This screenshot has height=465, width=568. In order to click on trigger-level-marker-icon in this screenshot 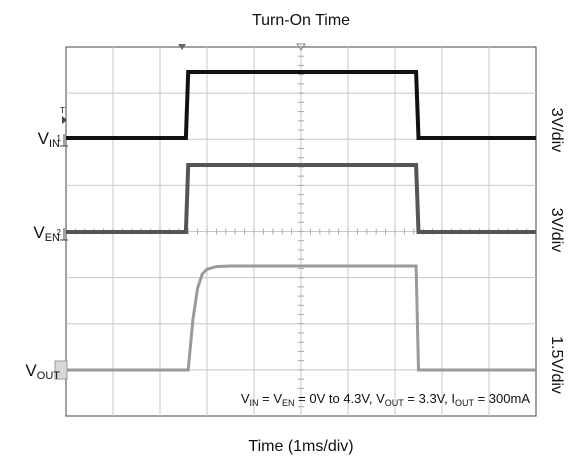, I will do `click(64, 120)`.